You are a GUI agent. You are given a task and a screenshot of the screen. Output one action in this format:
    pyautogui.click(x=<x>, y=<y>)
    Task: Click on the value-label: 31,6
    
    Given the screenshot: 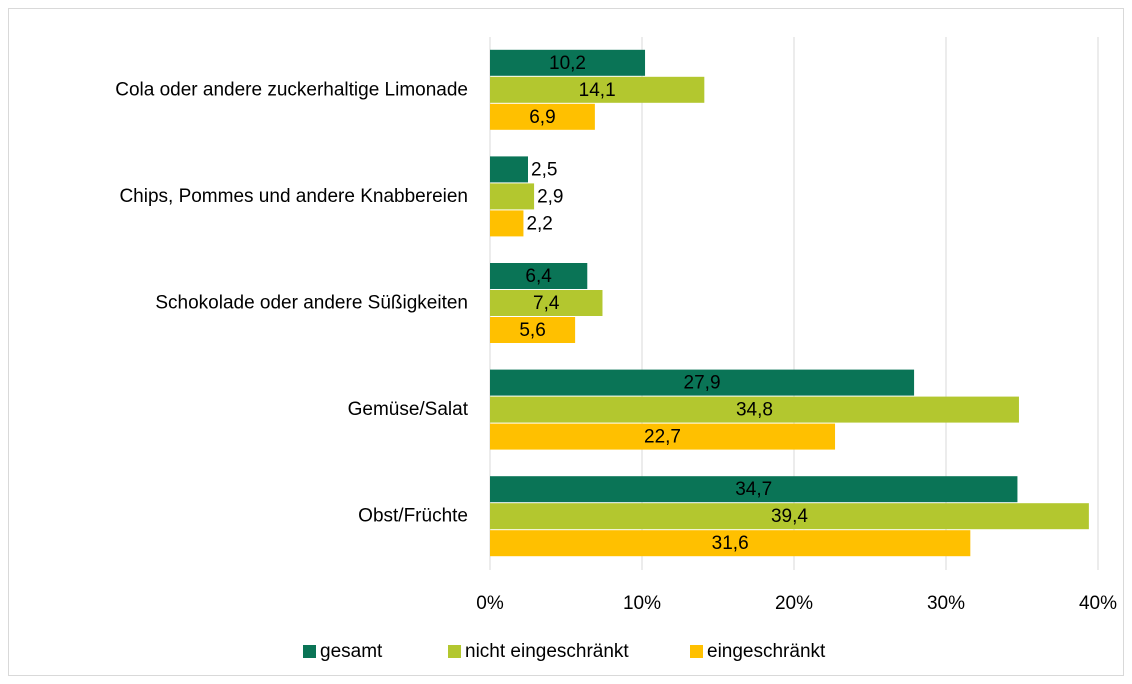 What is the action you would take?
    pyautogui.click(x=730, y=543)
    